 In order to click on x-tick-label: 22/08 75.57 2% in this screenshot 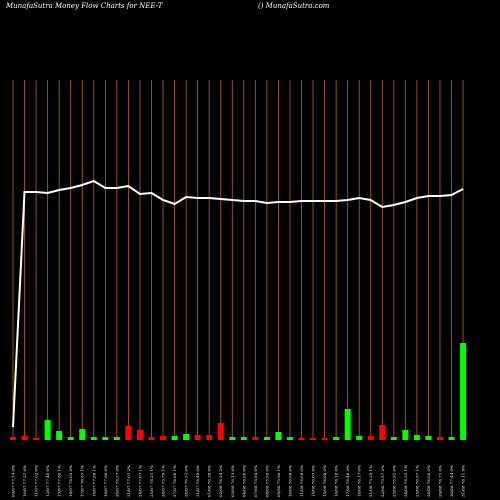, I will do `click(382, 481)`.